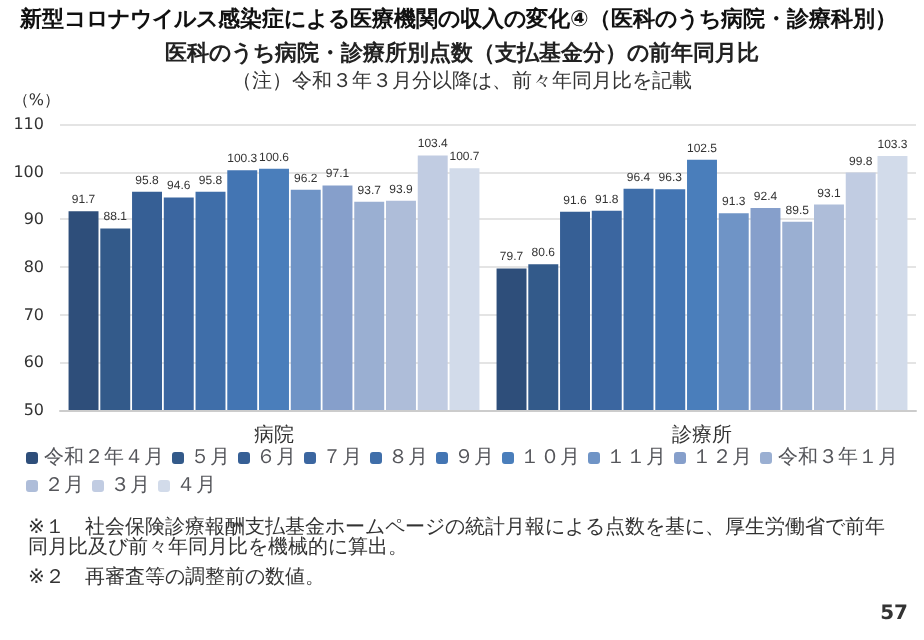 The width and height of the screenshot is (924, 640). What do you see at coordinates (64, 486) in the screenshot?
I see `legend-label: ２月` at bounding box center [64, 486].